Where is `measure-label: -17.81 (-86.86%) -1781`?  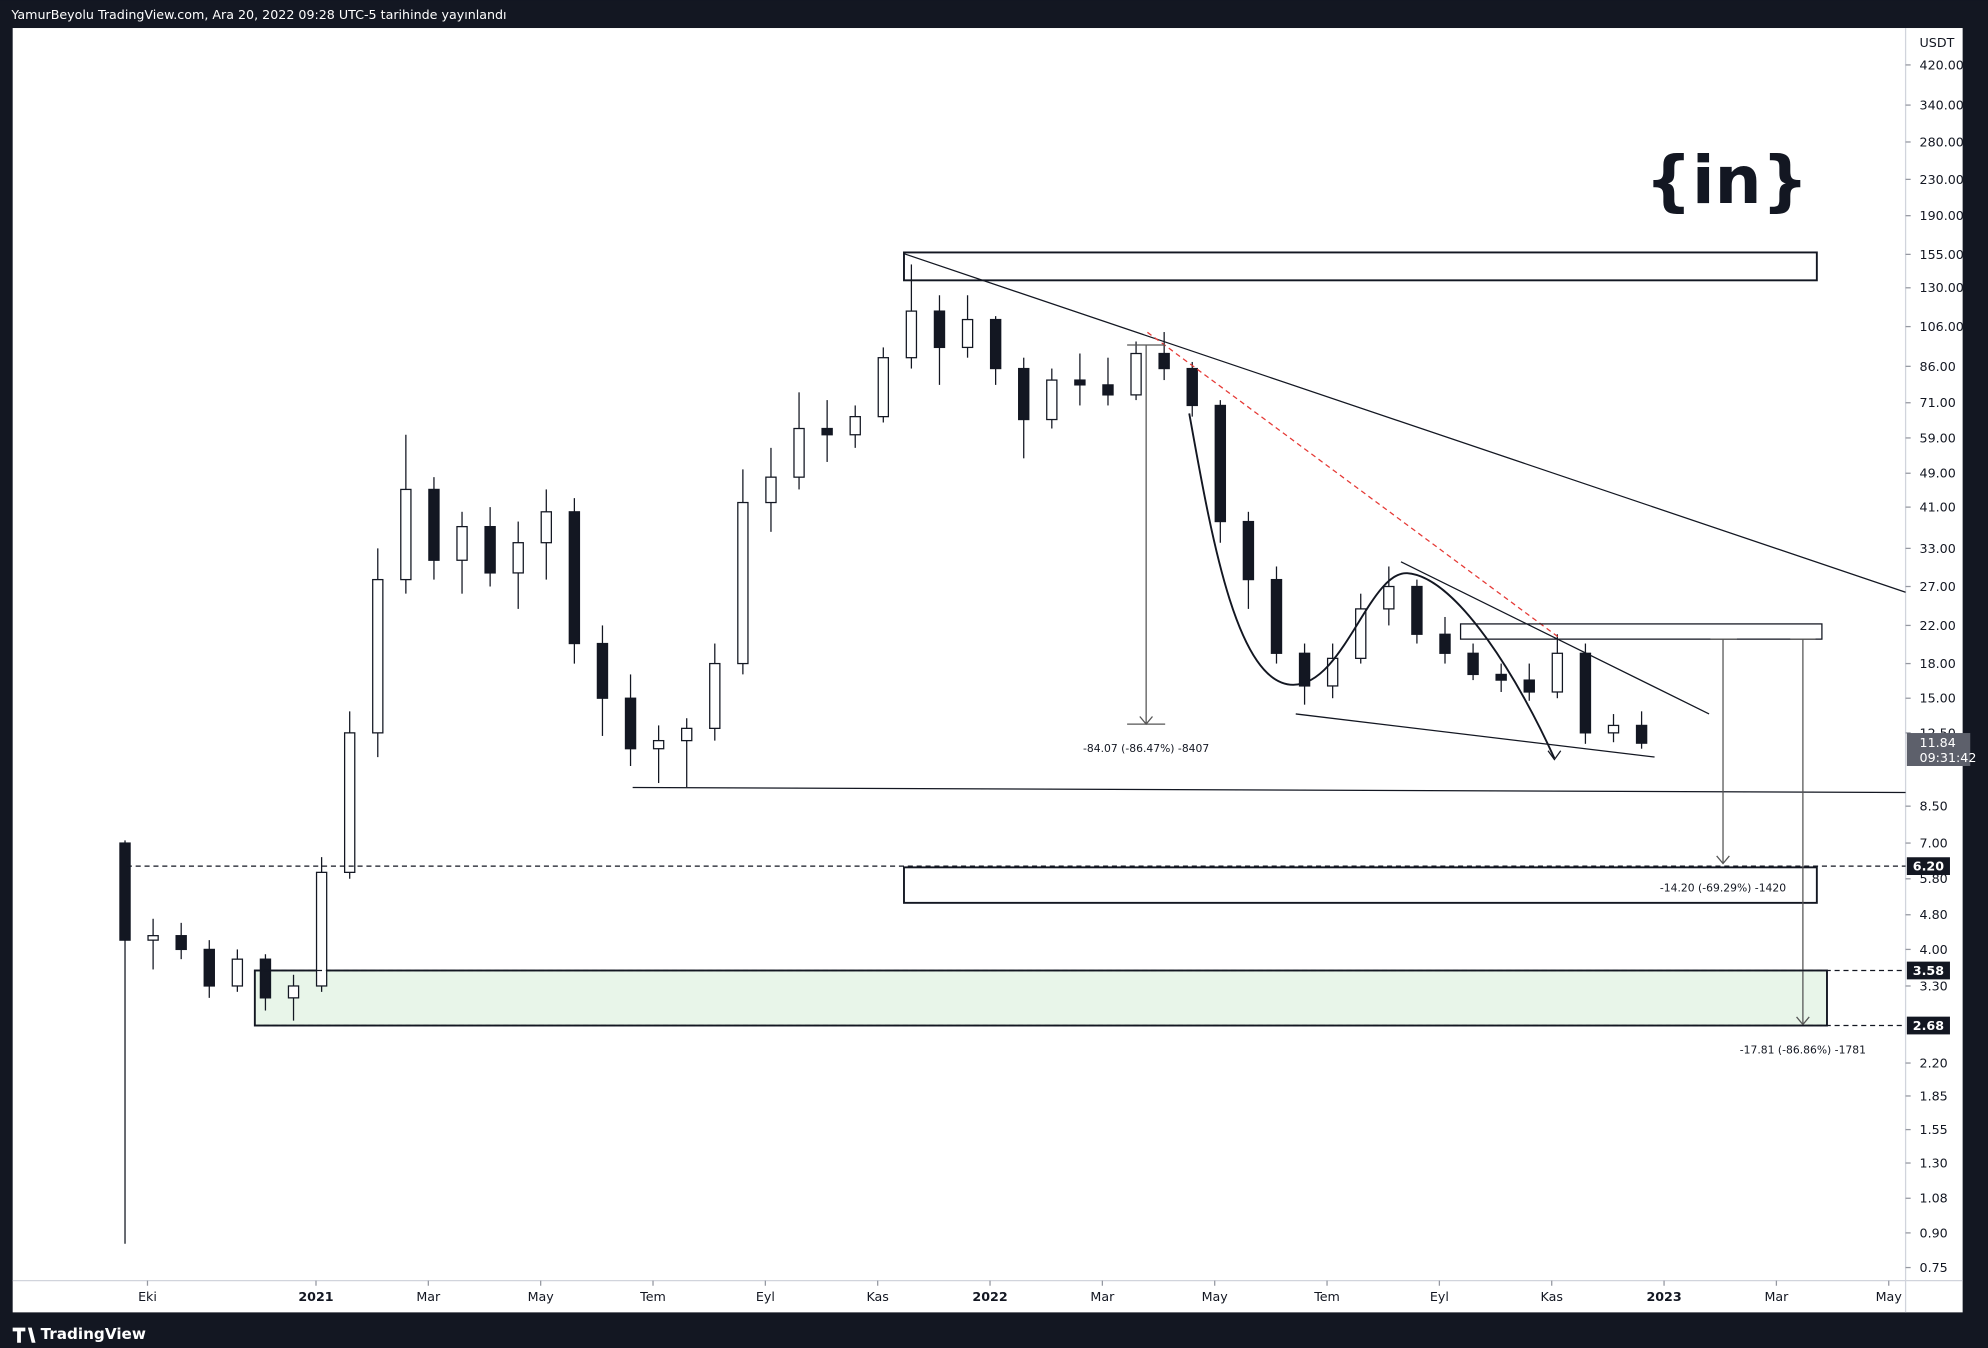
measure-label: -17.81 (-86.86%) -1781 is located at coordinates (1803, 1050).